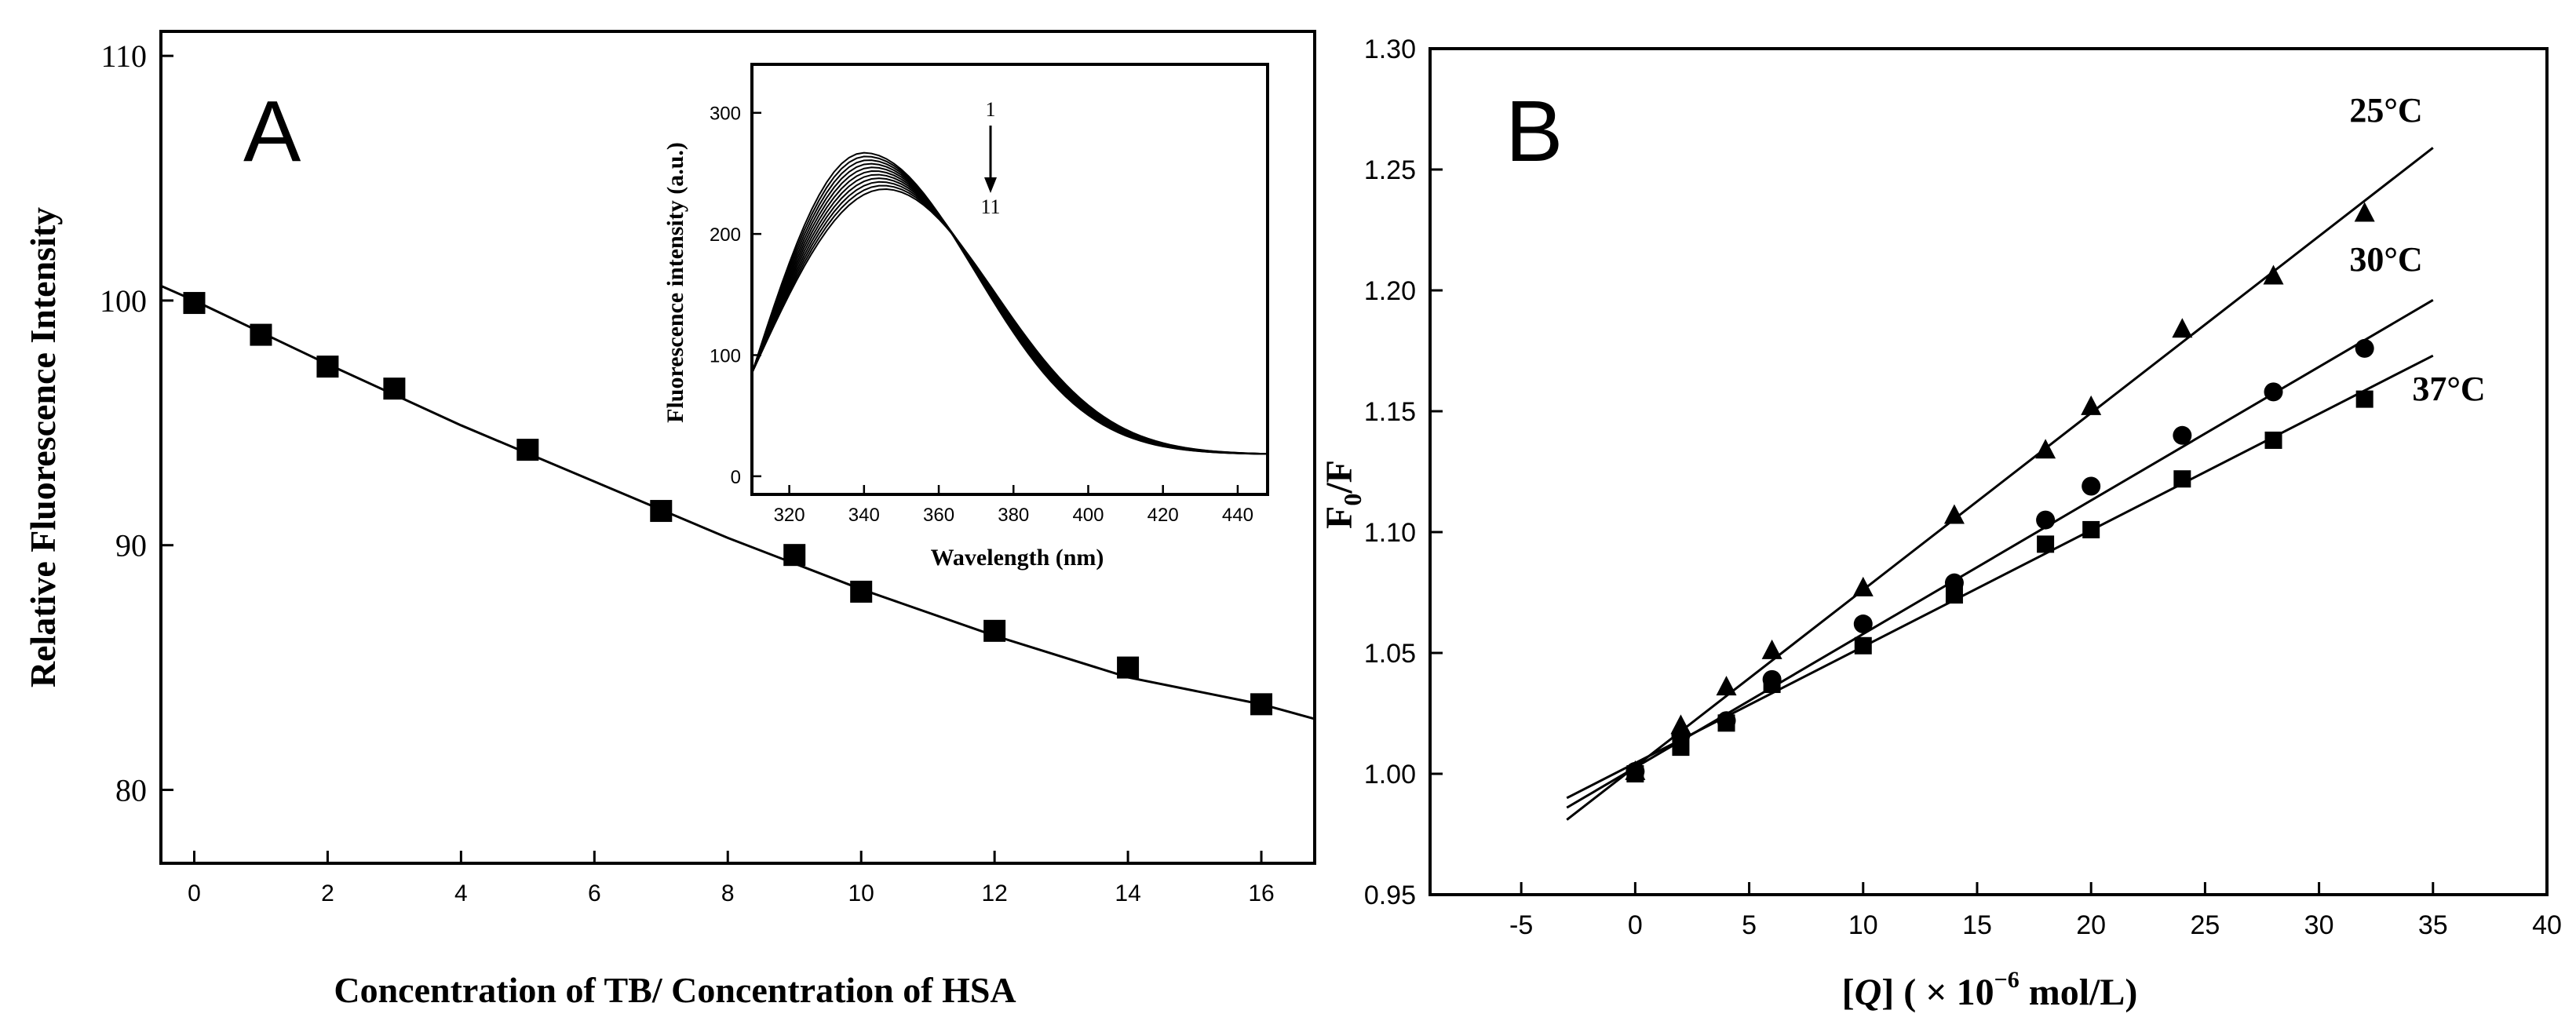 This screenshot has height=1032, width=2576. Describe the element at coordinates (2091, 925) in the screenshot. I see `panel-b-x-tick-label: 20` at that location.